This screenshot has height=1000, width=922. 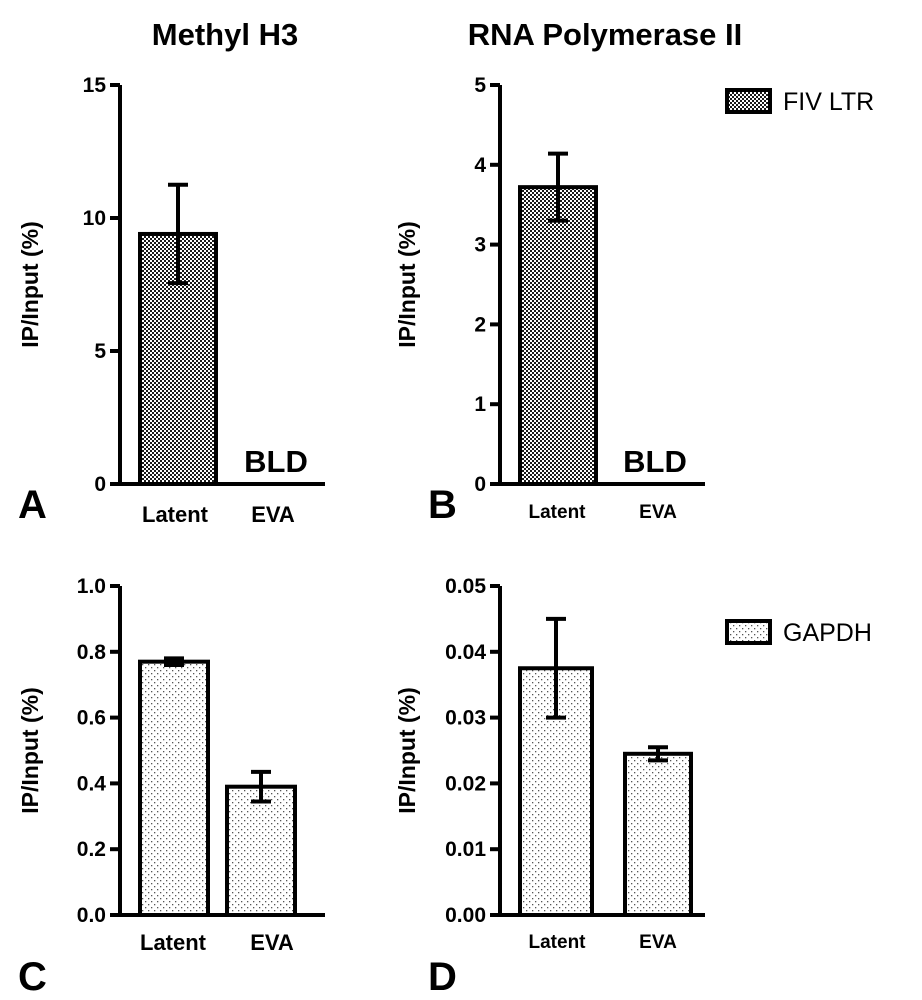 What do you see at coordinates (748, 632) in the screenshot?
I see `legend-swatch-dots` at bounding box center [748, 632].